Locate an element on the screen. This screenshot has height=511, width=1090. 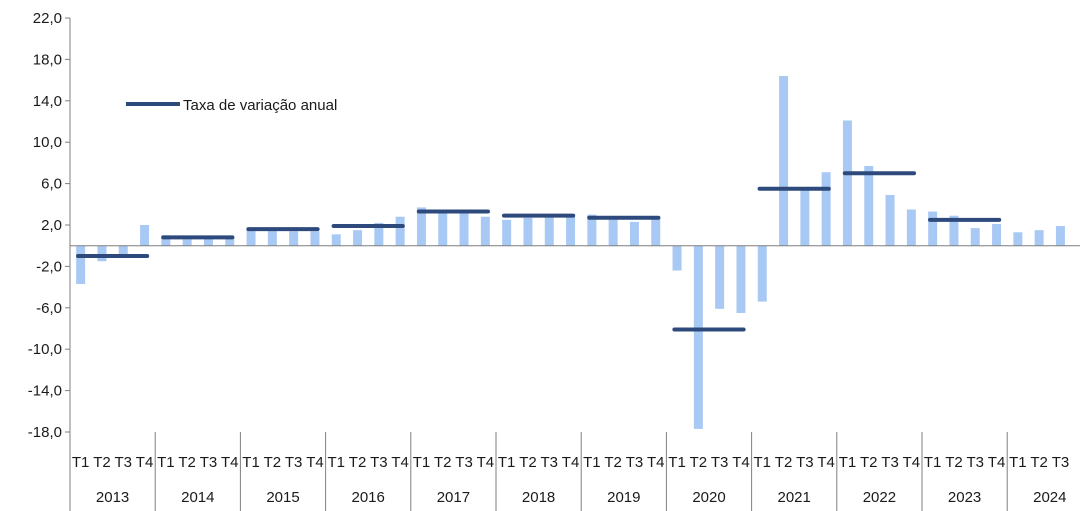
bar-2021-T2 is located at coordinates (784, 160).